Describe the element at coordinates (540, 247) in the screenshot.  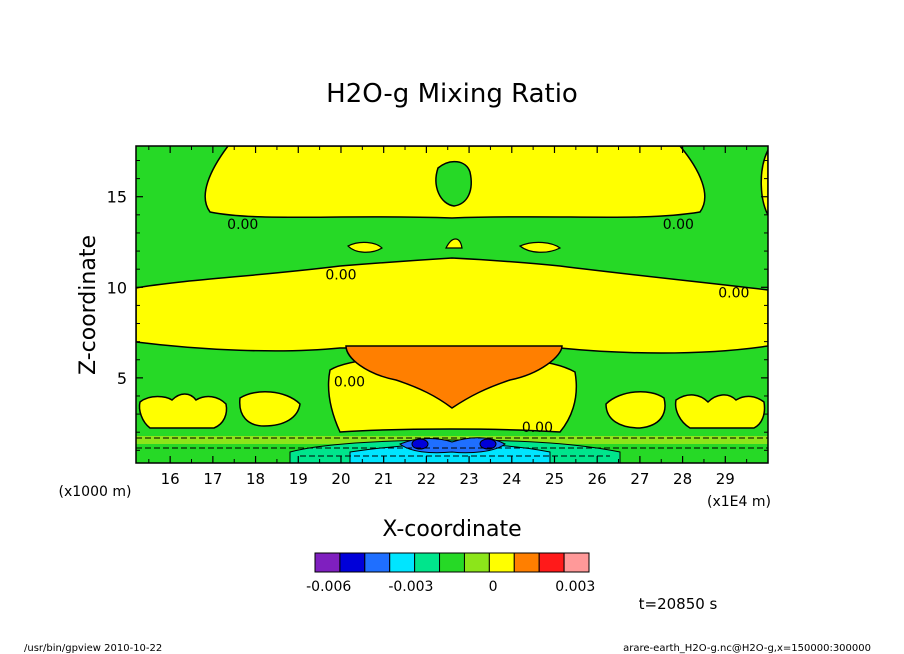
I see `field-yellow-island-right` at that location.